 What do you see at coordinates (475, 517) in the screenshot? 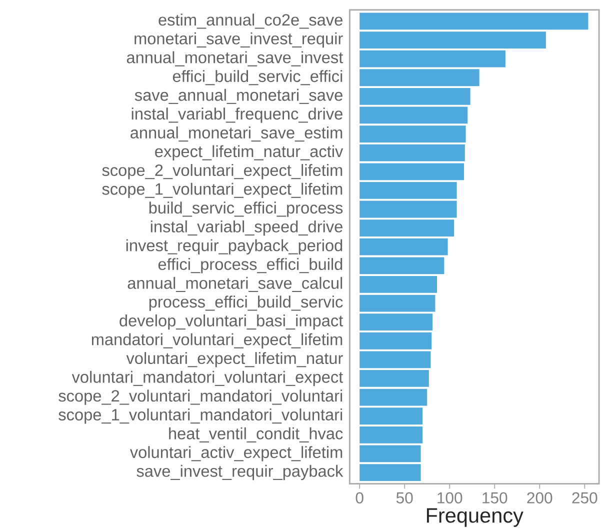
I see `x-axis-title: Frequency` at bounding box center [475, 517].